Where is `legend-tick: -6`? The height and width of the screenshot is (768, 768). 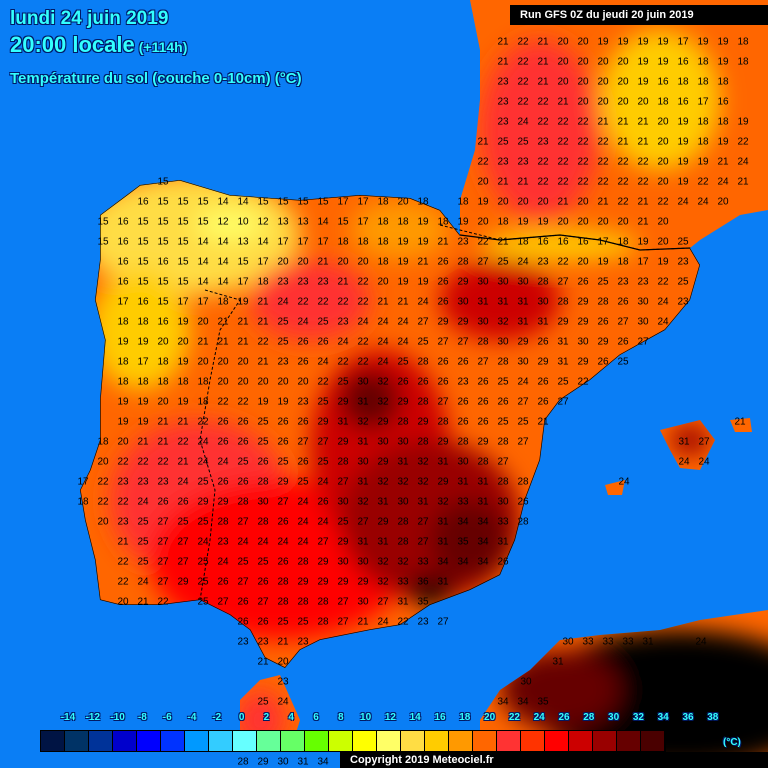
legend-tick: -6 is located at coordinates (167, 717).